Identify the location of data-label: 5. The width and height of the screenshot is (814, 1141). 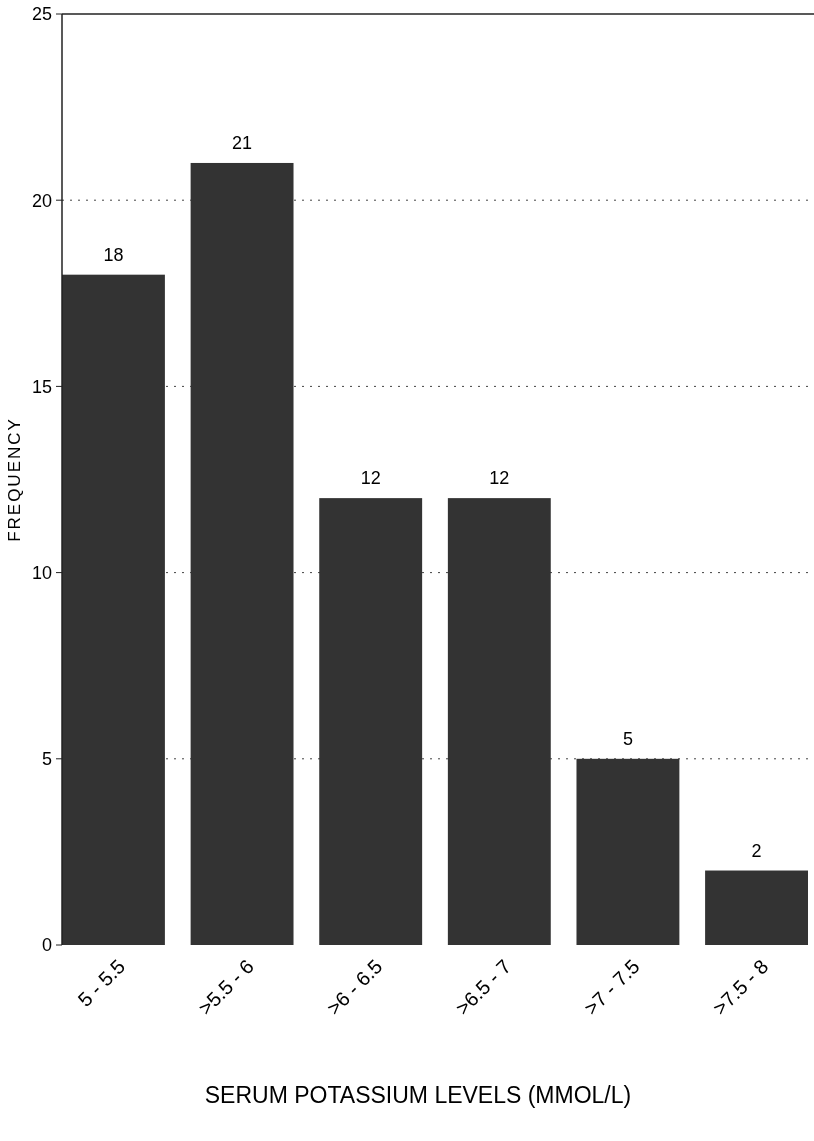
(627, 738).